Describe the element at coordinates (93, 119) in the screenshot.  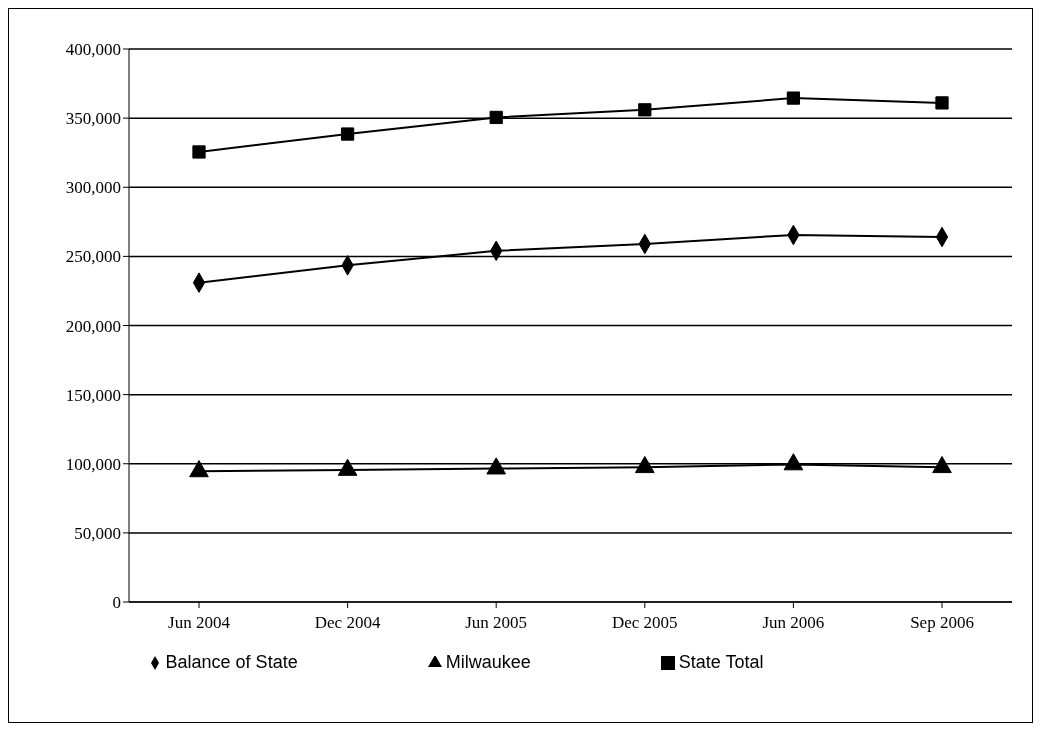
I see `y-tick-label: 350,000` at that location.